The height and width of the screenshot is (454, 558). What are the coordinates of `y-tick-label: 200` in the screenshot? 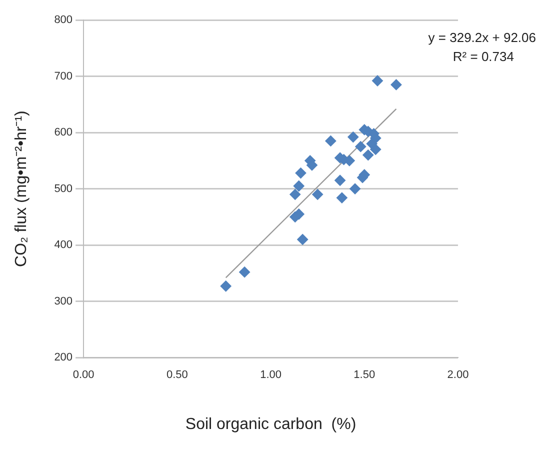 It's located at (63, 358).